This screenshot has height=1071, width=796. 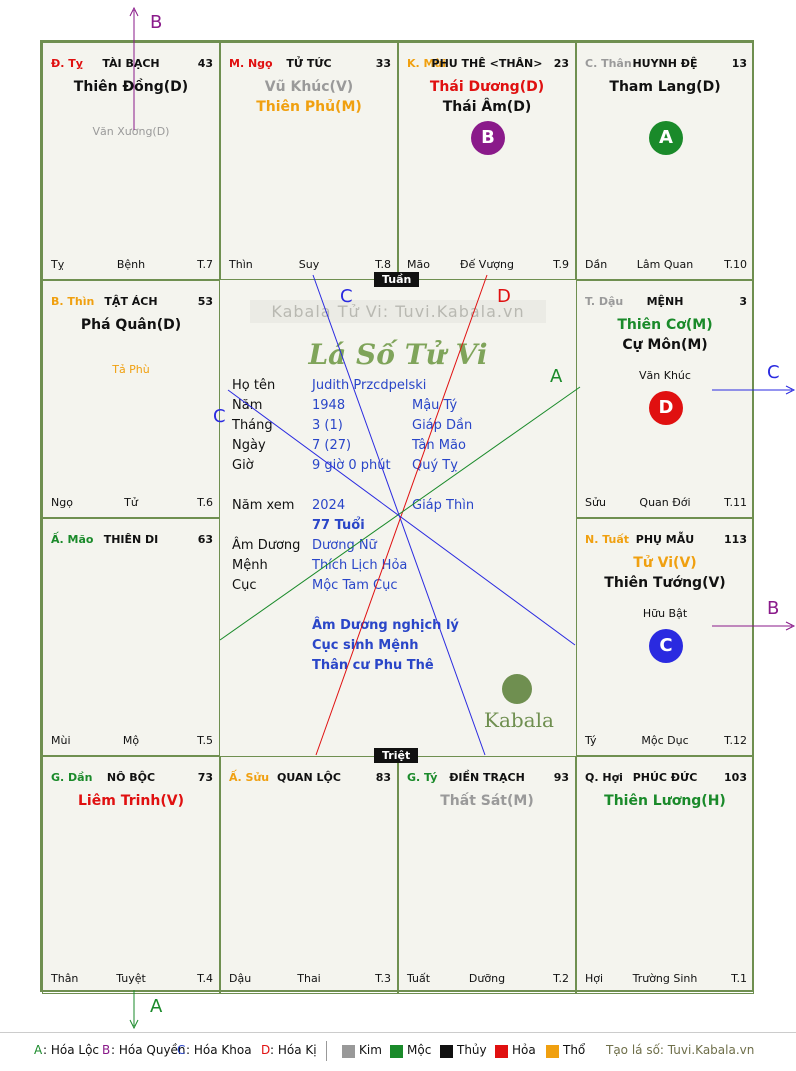 What do you see at coordinates (360, 565) in the screenshot?
I see `info-value: Thích Lịch Hỏa` at bounding box center [360, 565].